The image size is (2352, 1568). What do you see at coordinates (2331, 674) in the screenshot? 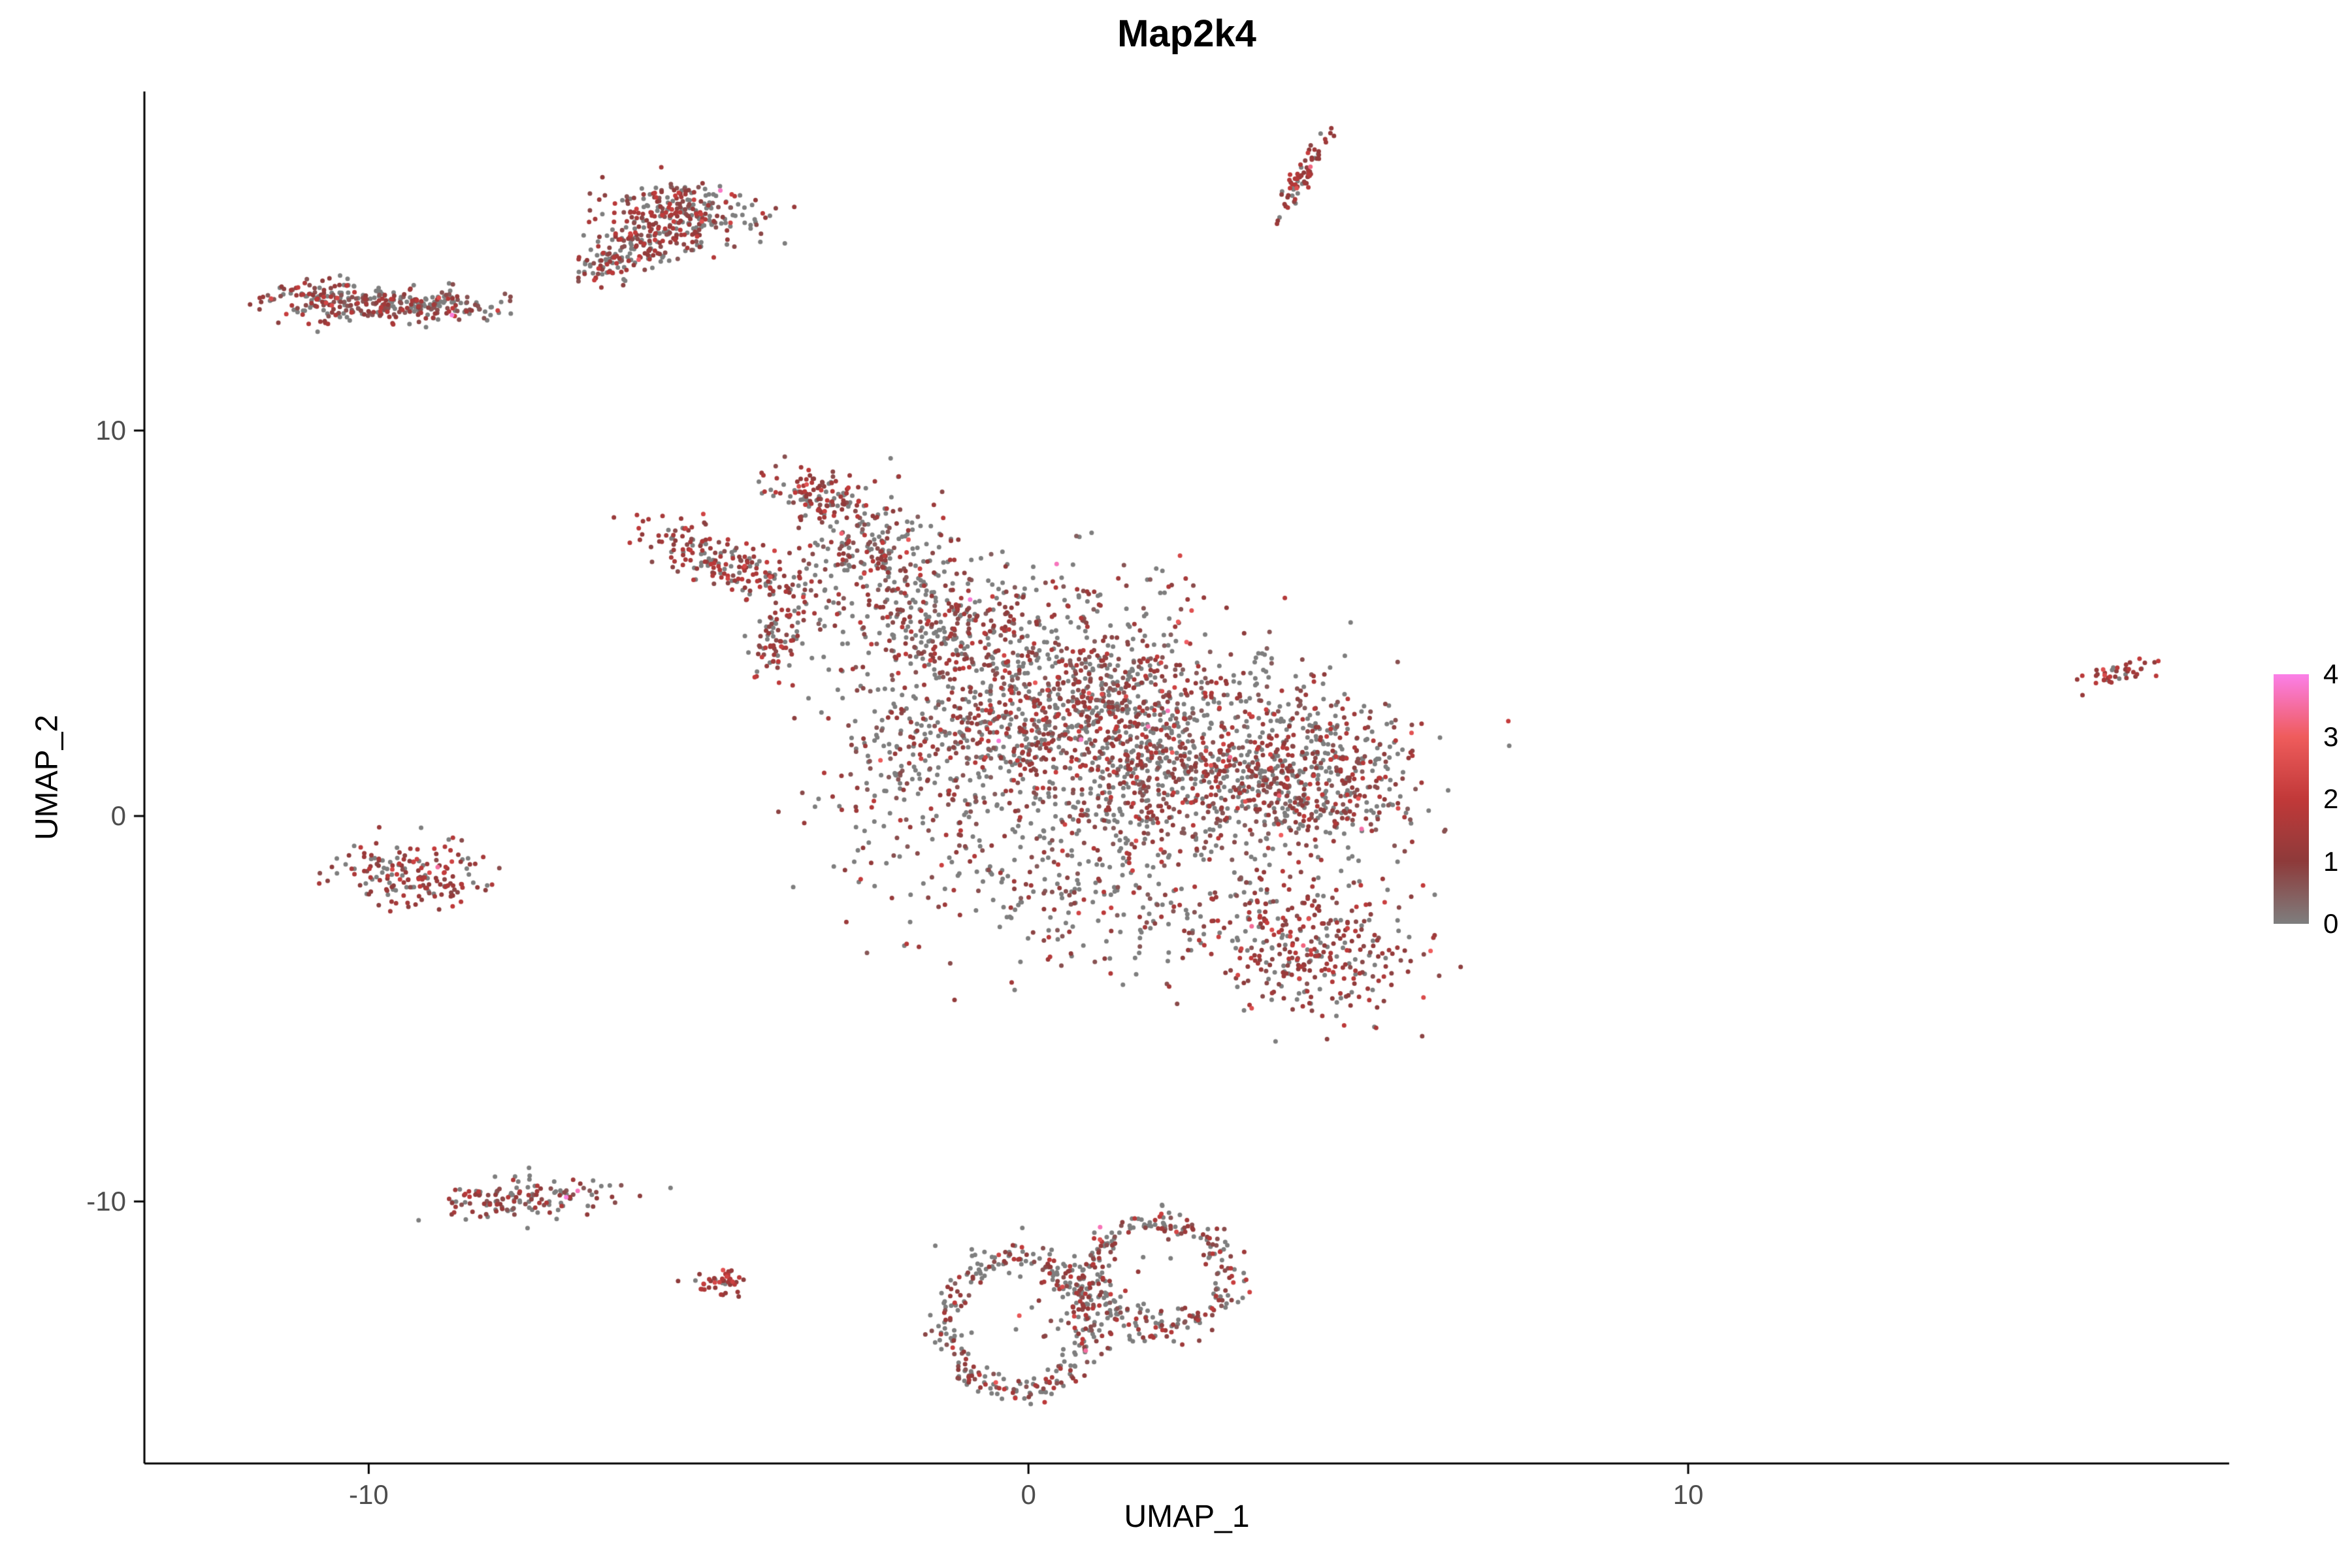
I see `legend-tick-label: 4` at bounding box center [2331, 674].